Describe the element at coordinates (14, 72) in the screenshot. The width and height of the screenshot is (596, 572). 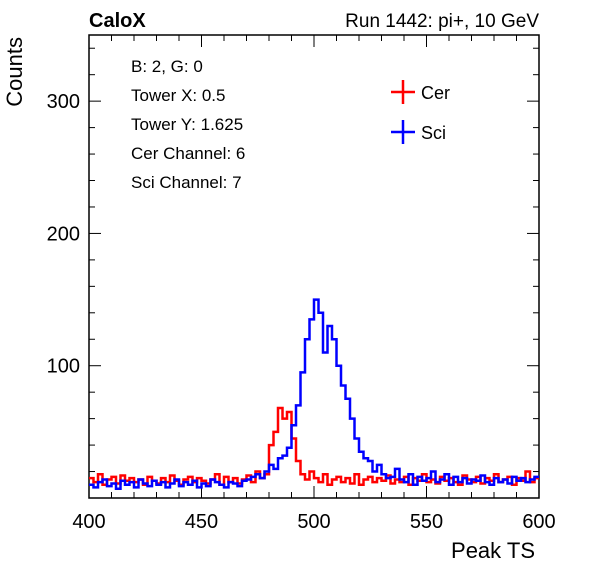
I see `y-axis-label: Counts` at that location.